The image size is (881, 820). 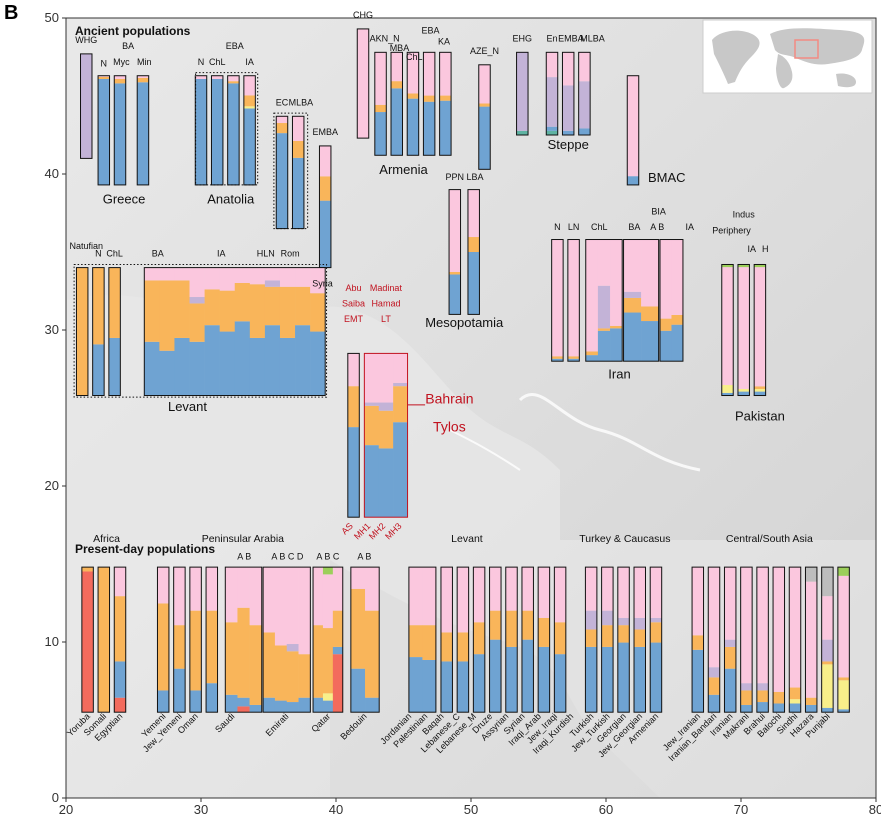 I want to click on group-label: A B C, so click(x=328, y=556).